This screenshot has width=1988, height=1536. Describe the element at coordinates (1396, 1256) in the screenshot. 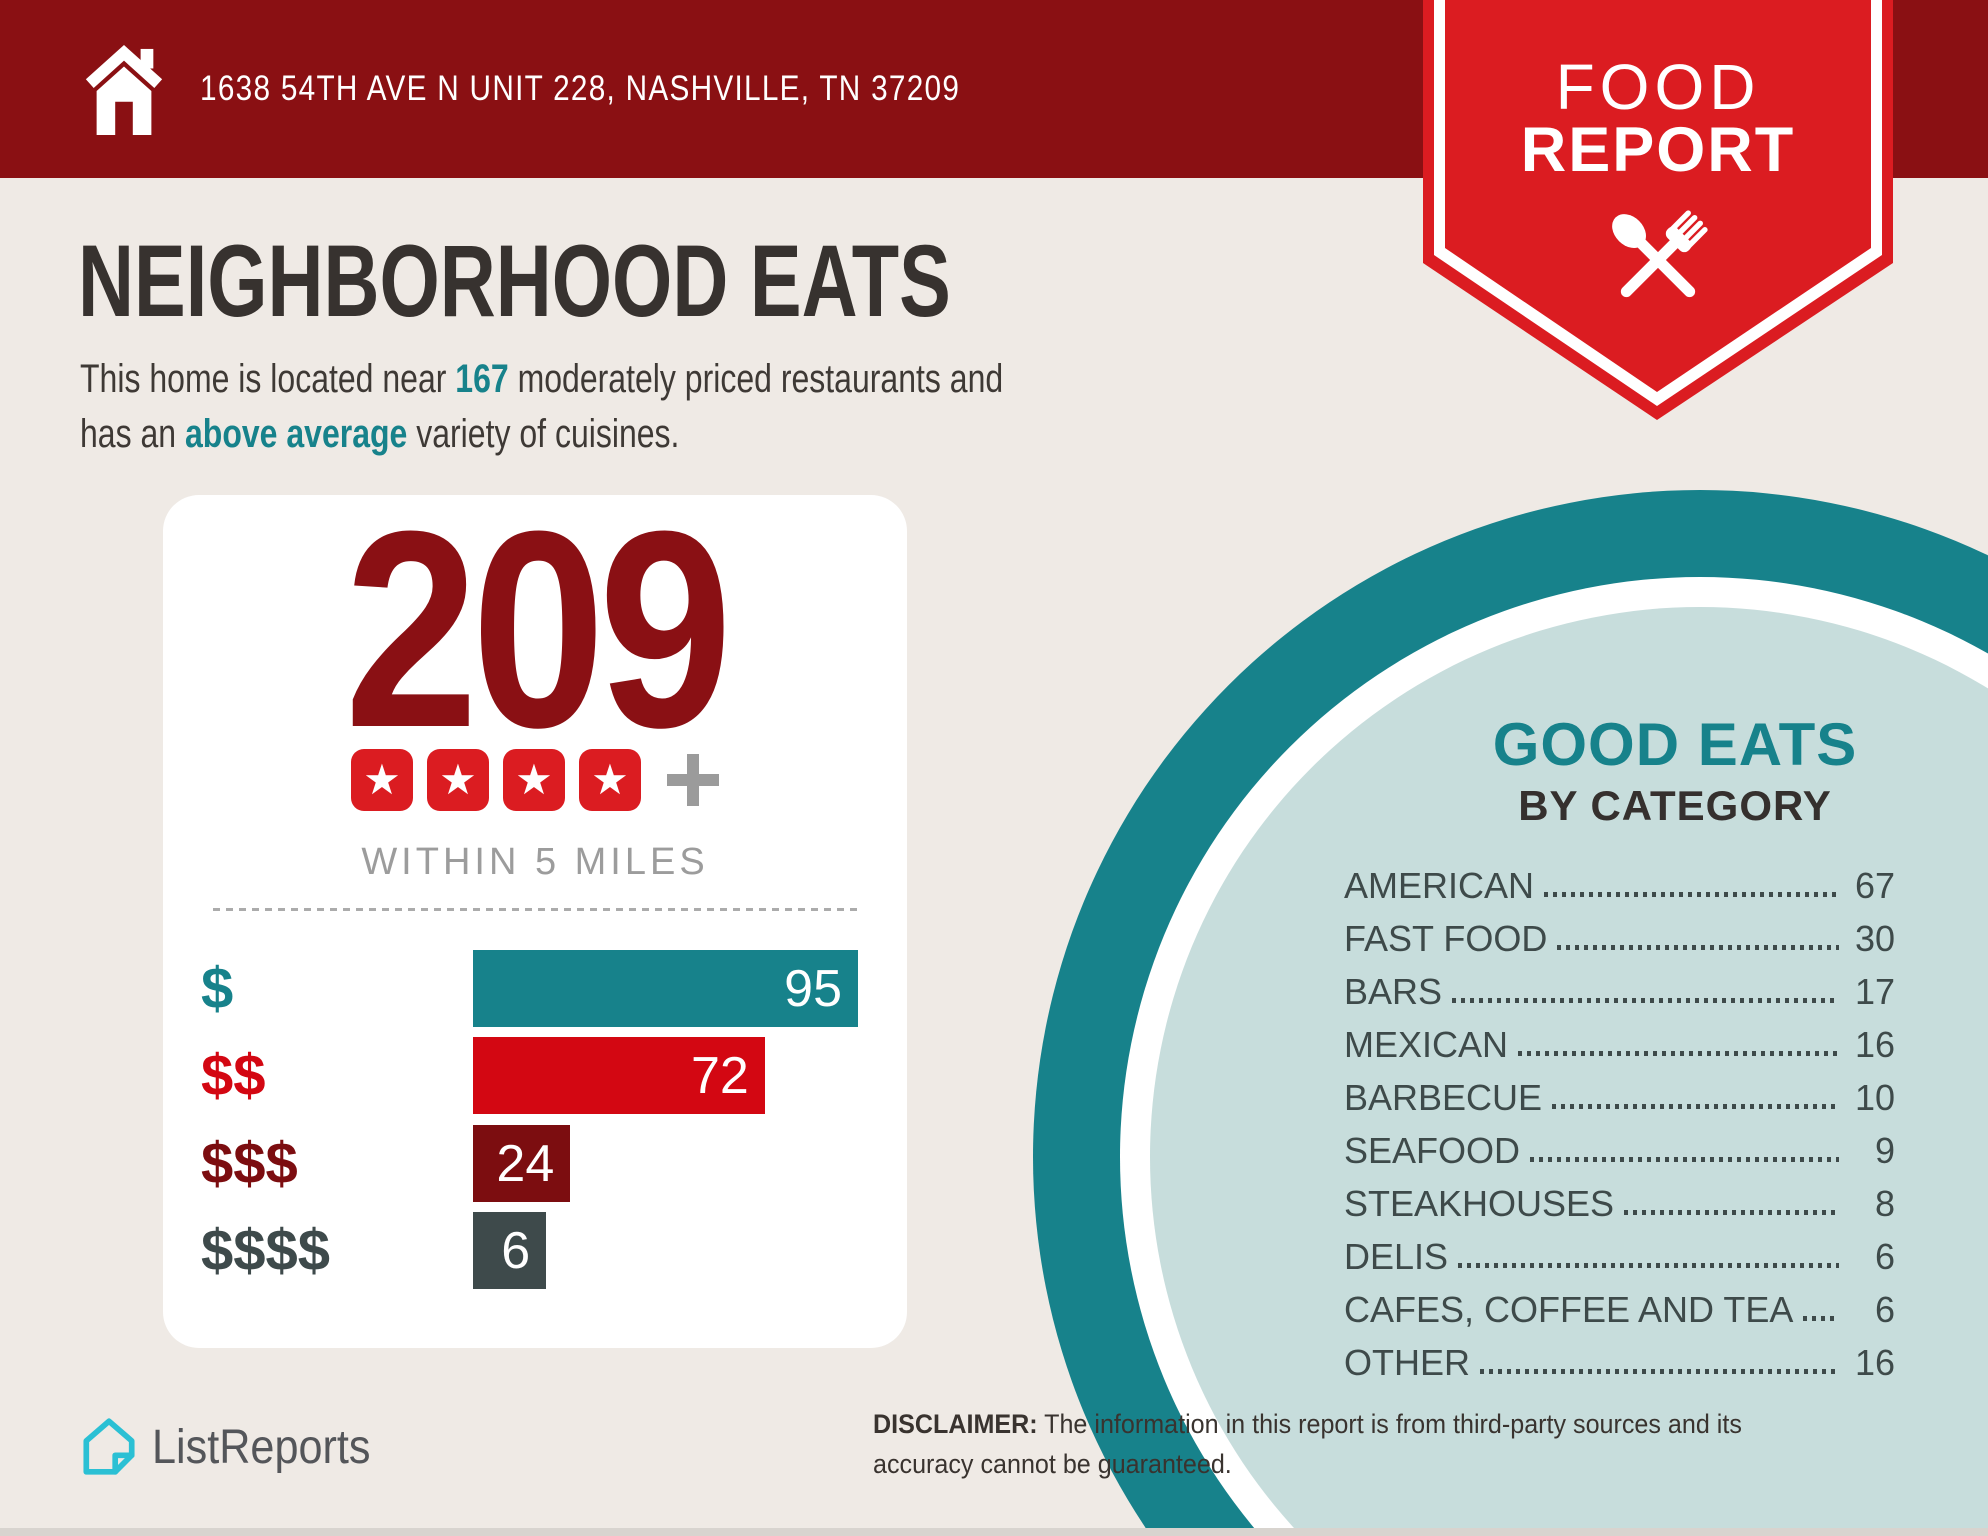

I see `category-label: DELIS` at that location.